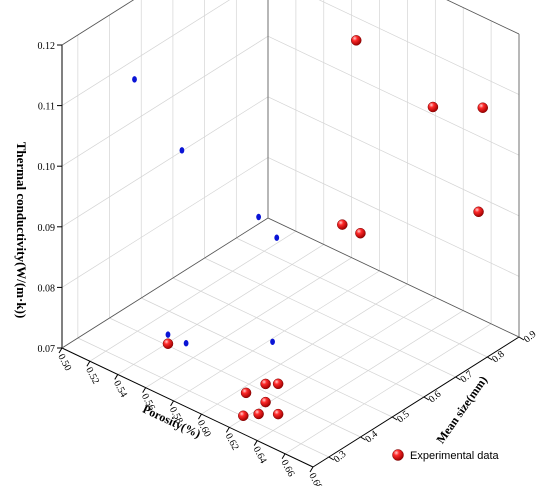 The height and width of the screenshot is (486, 550). I want to click on y-tick-label: 0.8, so click(498, 357).